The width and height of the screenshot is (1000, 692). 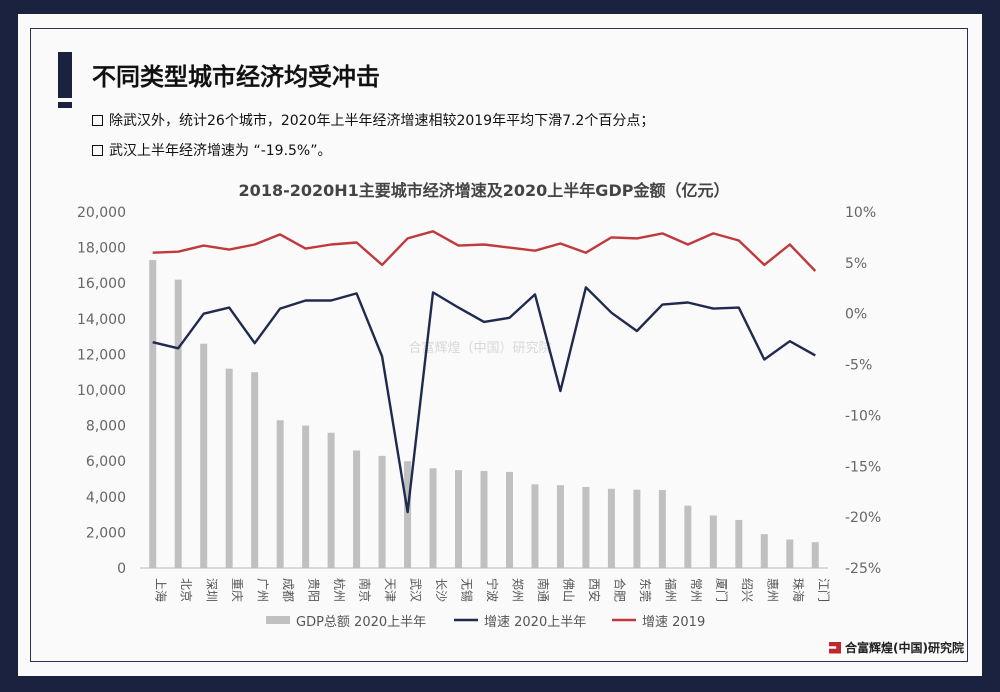 I want to click on y-right-tick-label: -25%, so click(x=863, y=569).